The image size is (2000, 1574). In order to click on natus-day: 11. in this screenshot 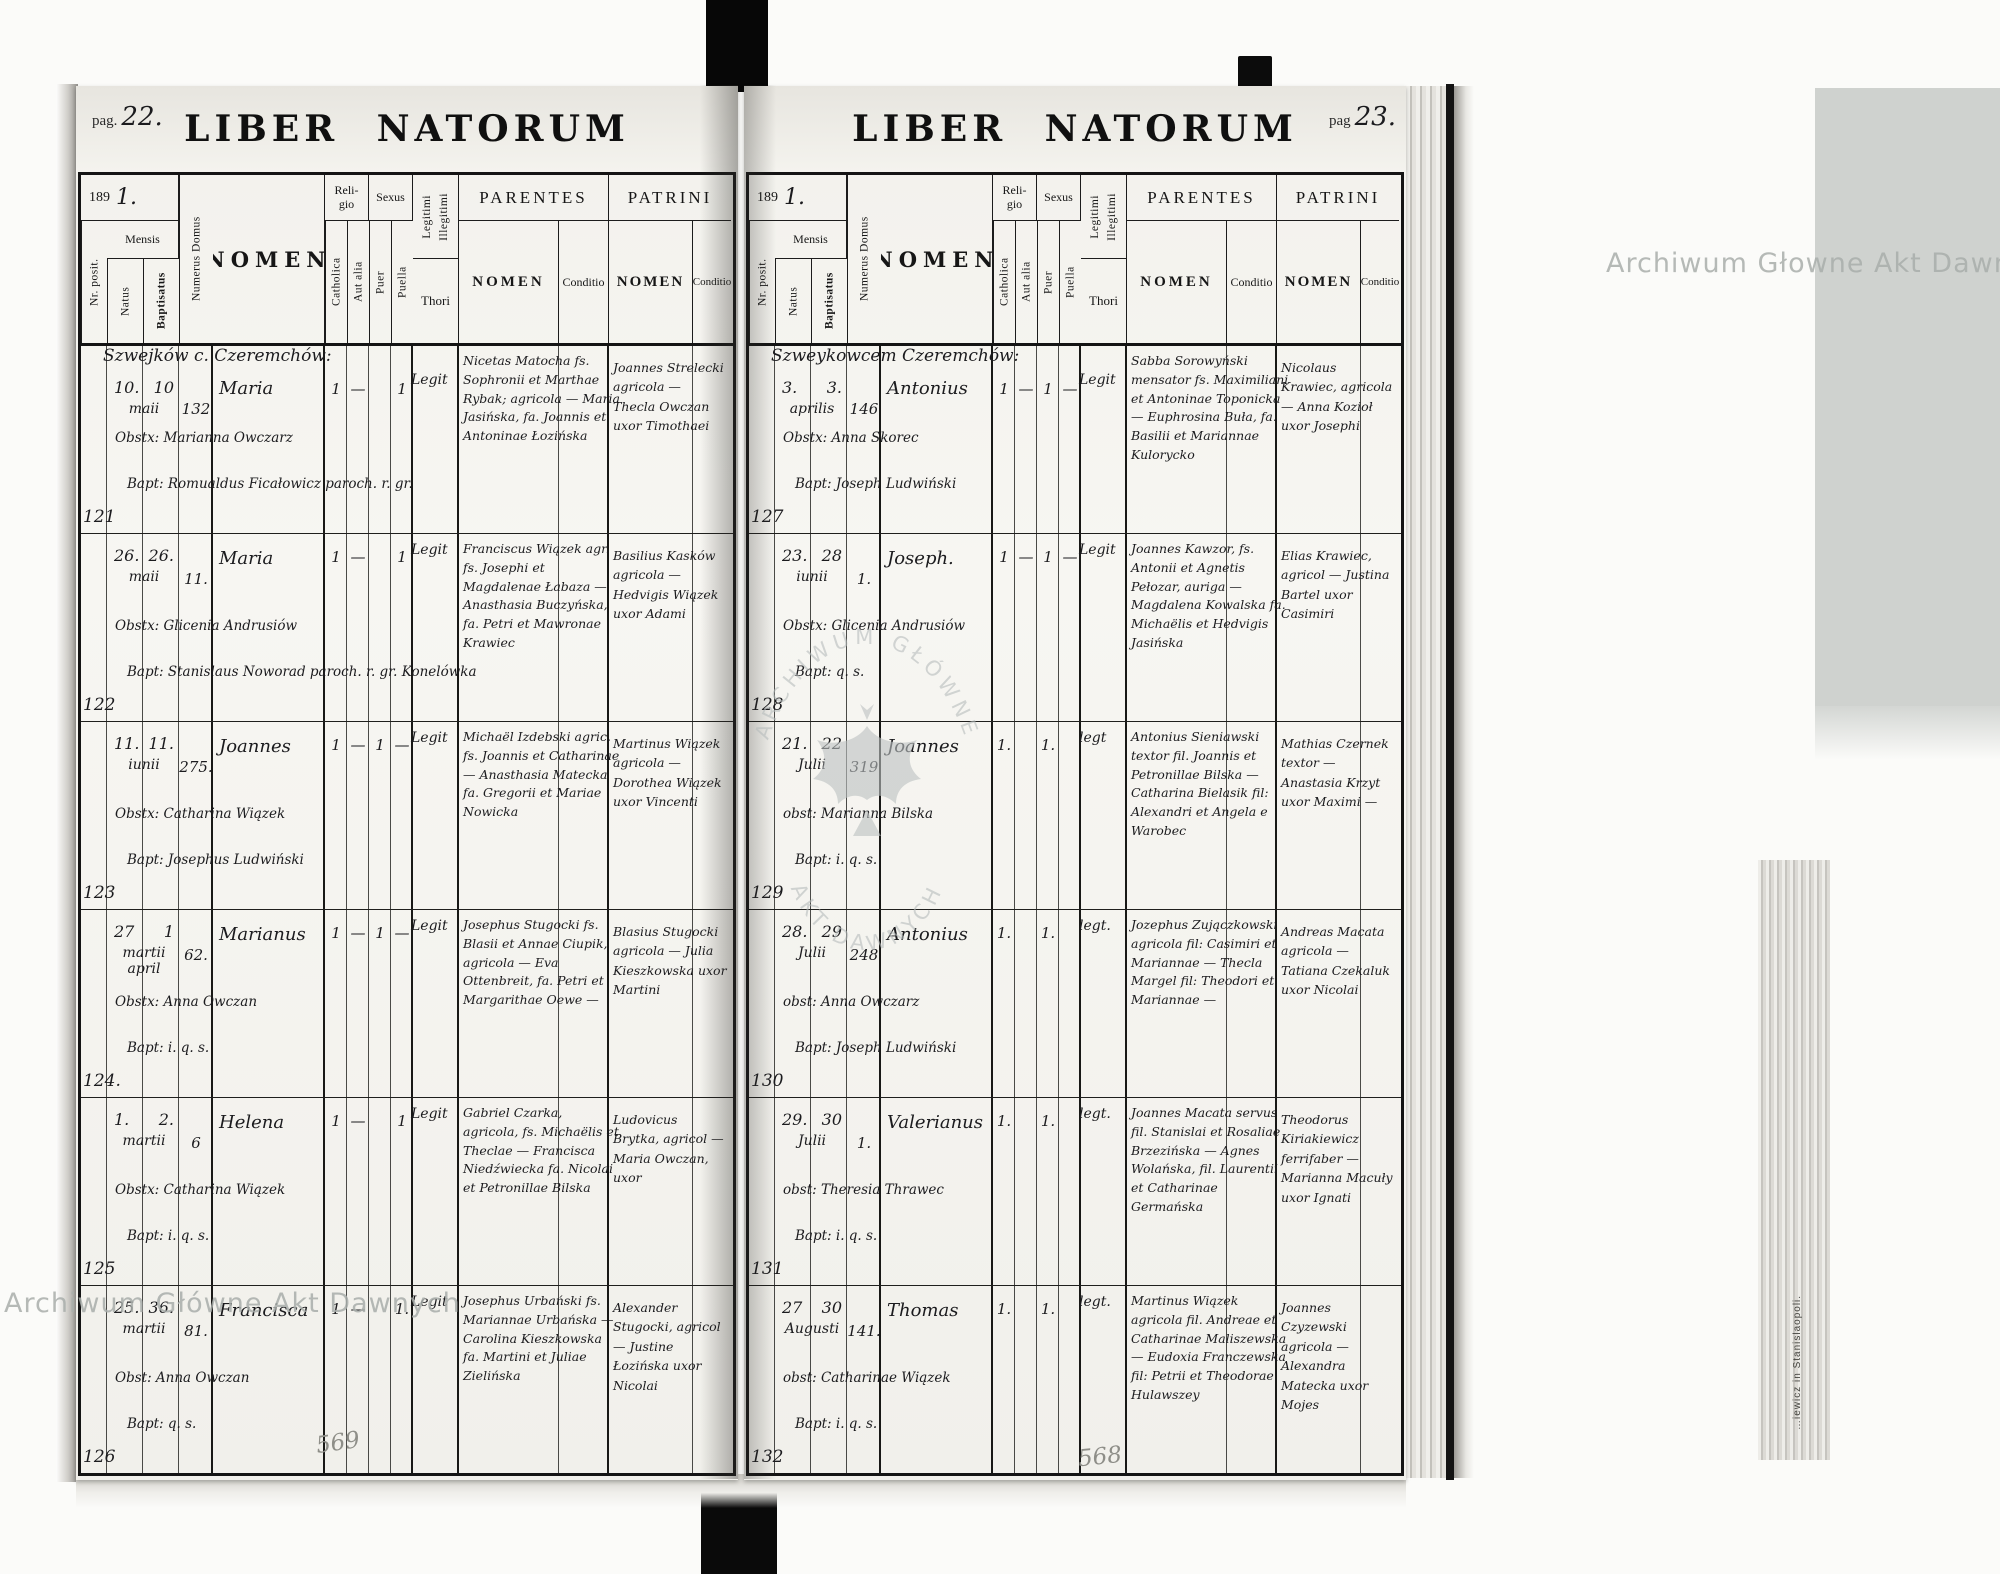, I will do `click(127, 743)`.